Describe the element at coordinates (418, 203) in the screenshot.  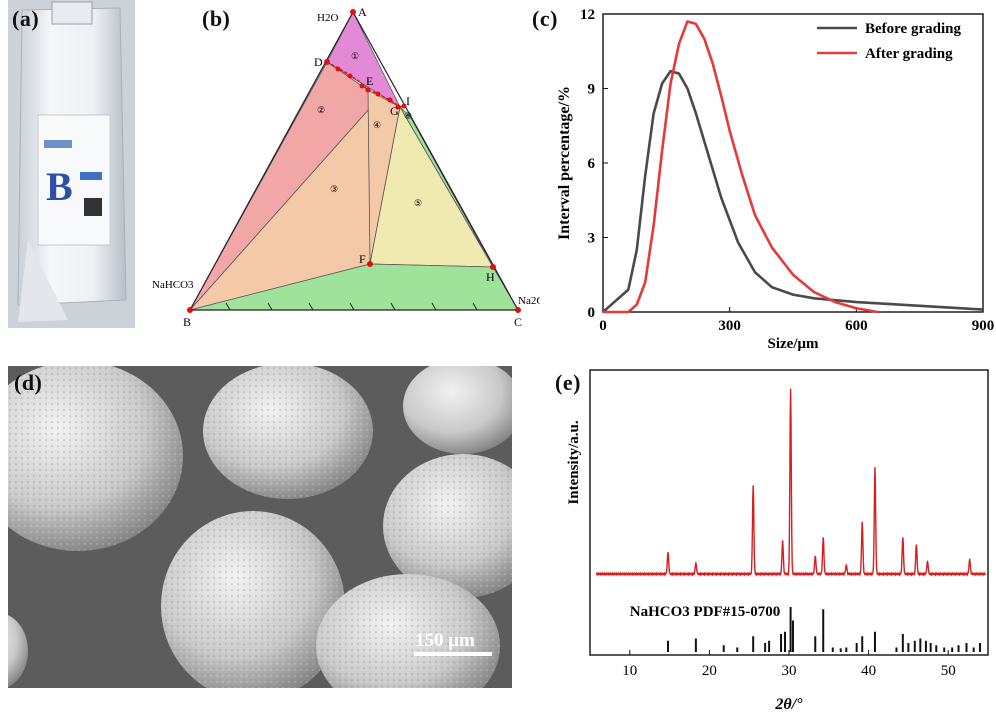
I see `region-label-5: ⑤` at that location.